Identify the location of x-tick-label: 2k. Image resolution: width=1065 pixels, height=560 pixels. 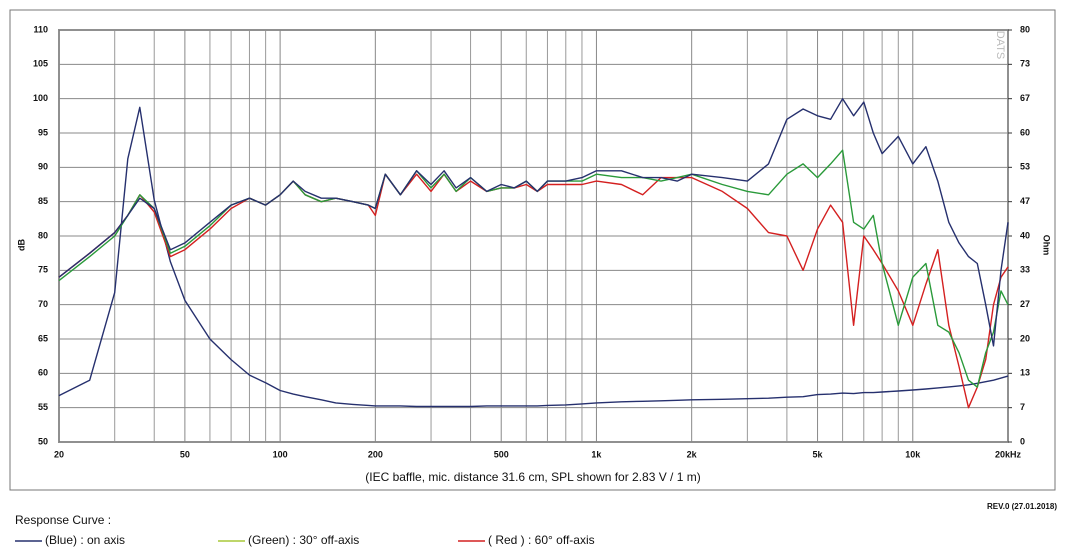
(692, 454).